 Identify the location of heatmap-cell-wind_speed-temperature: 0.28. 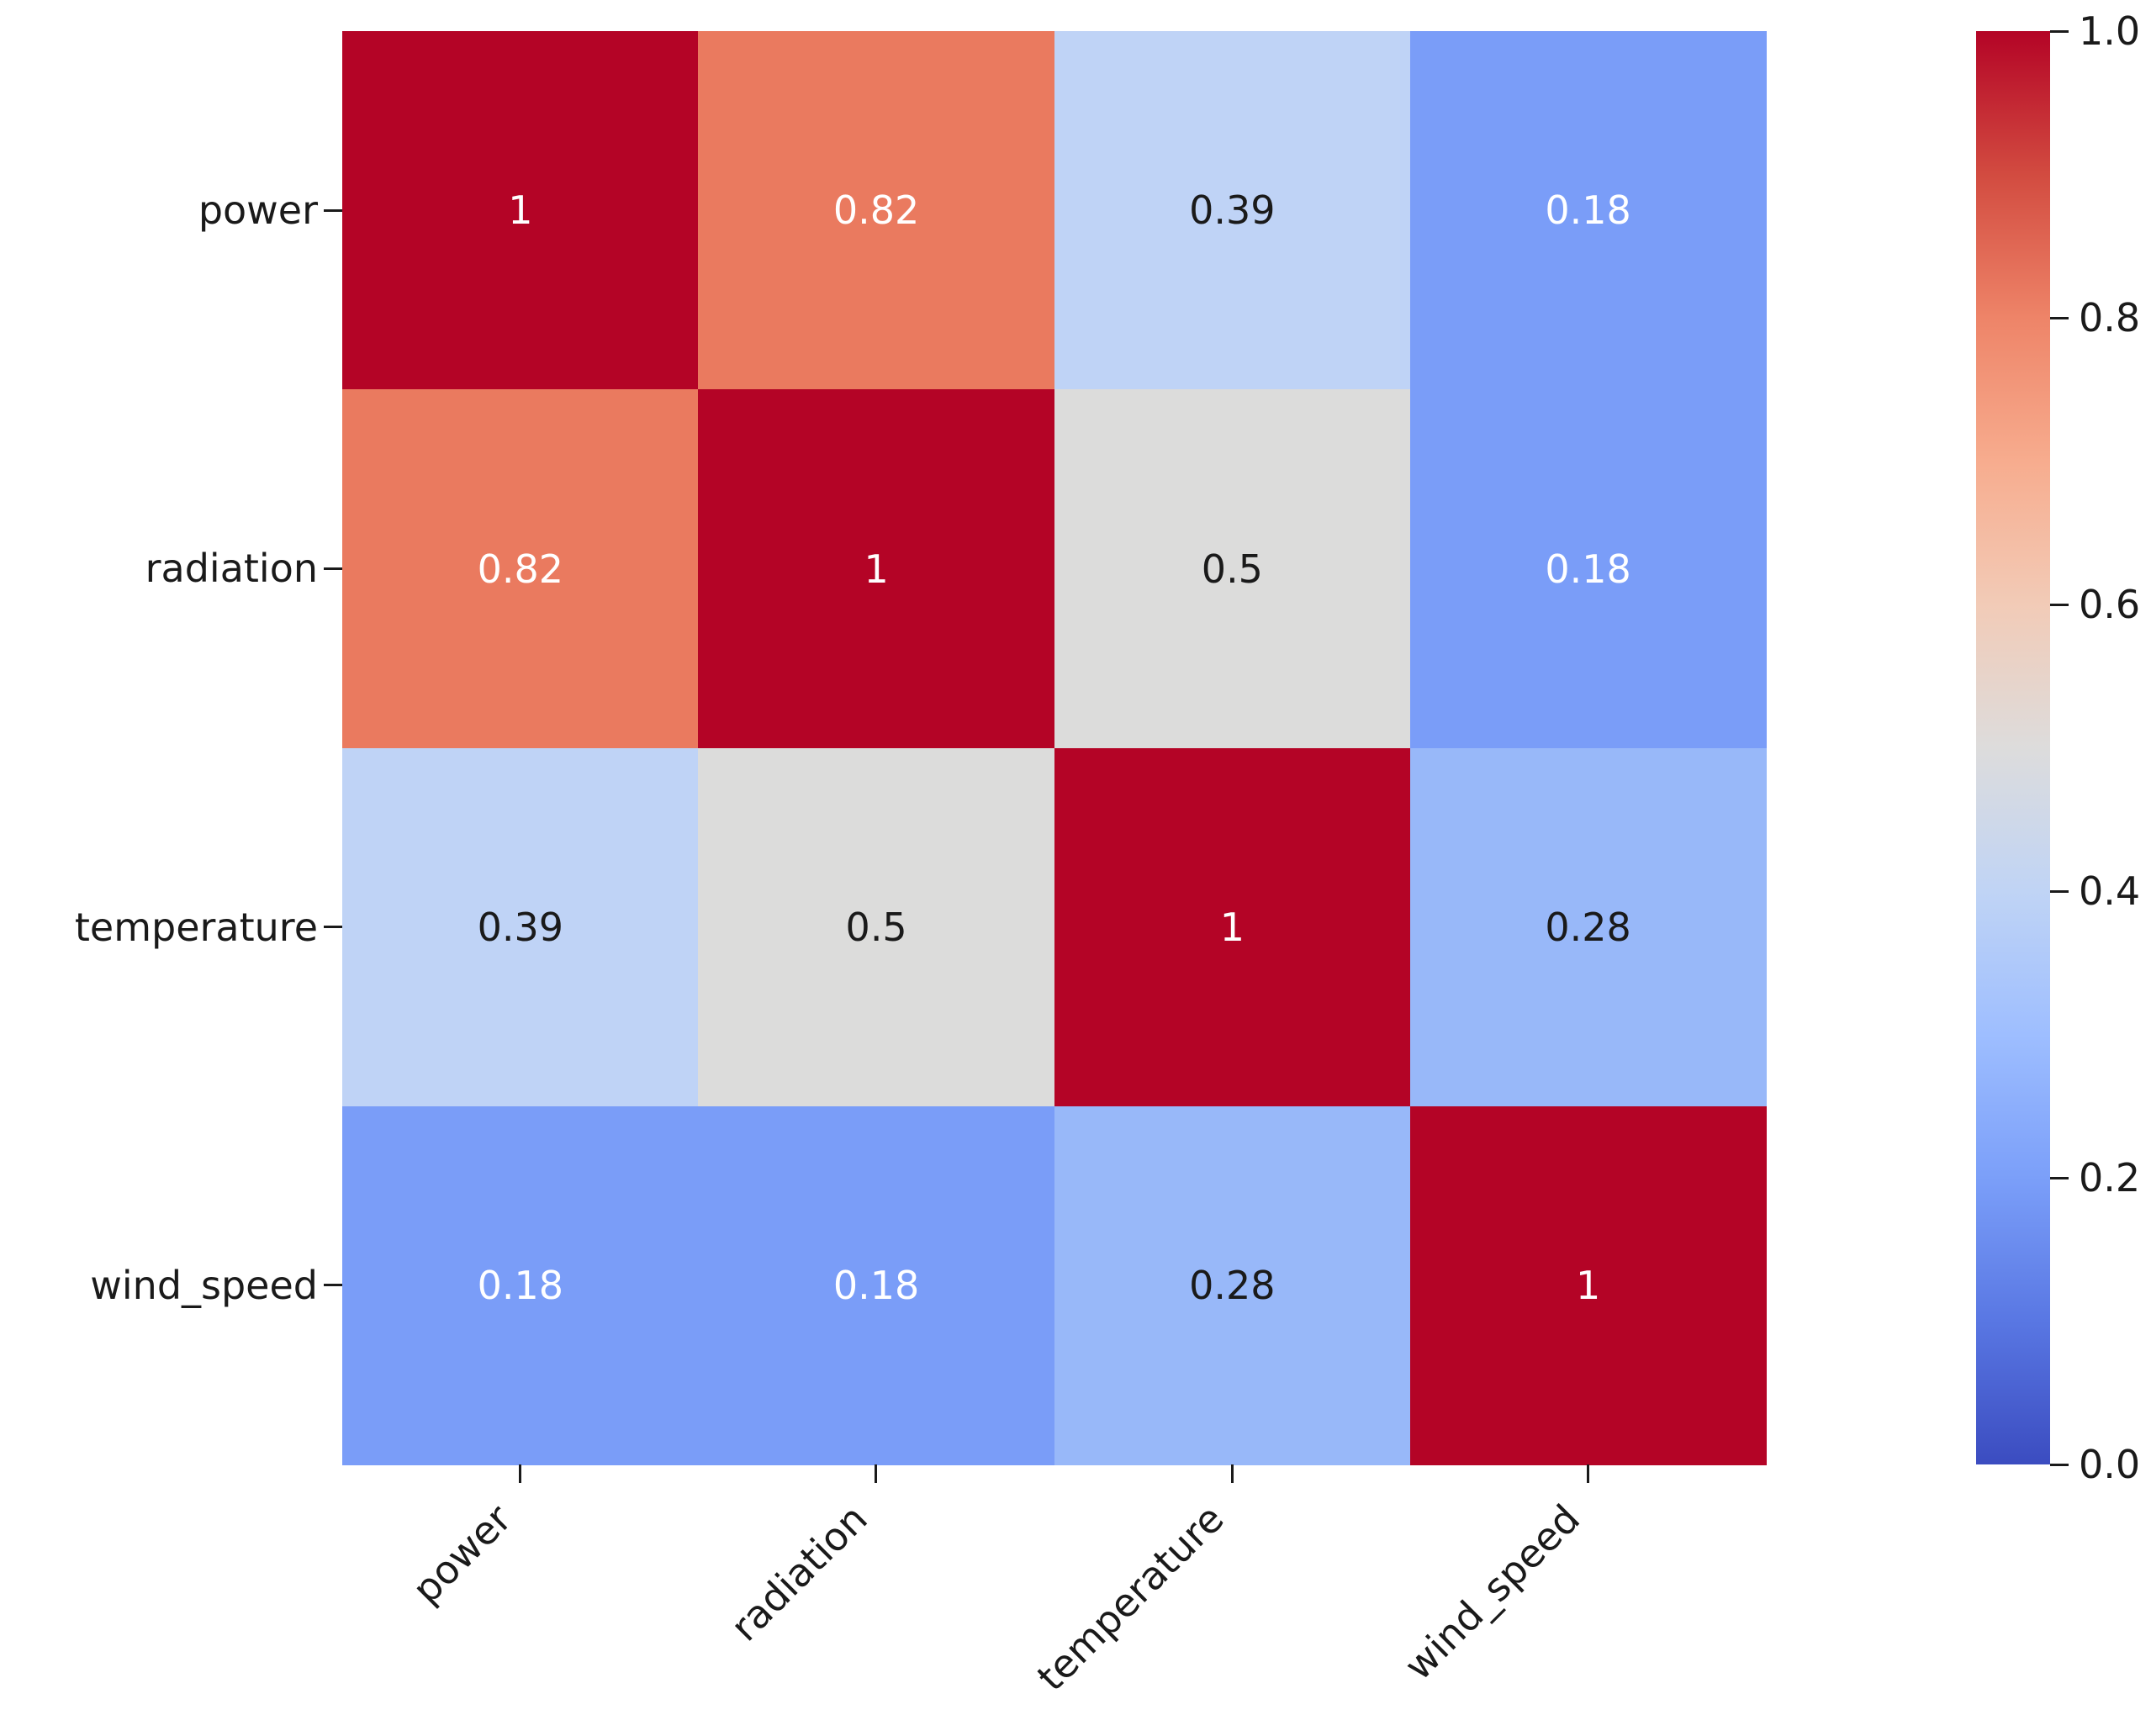
(1232, 1285).